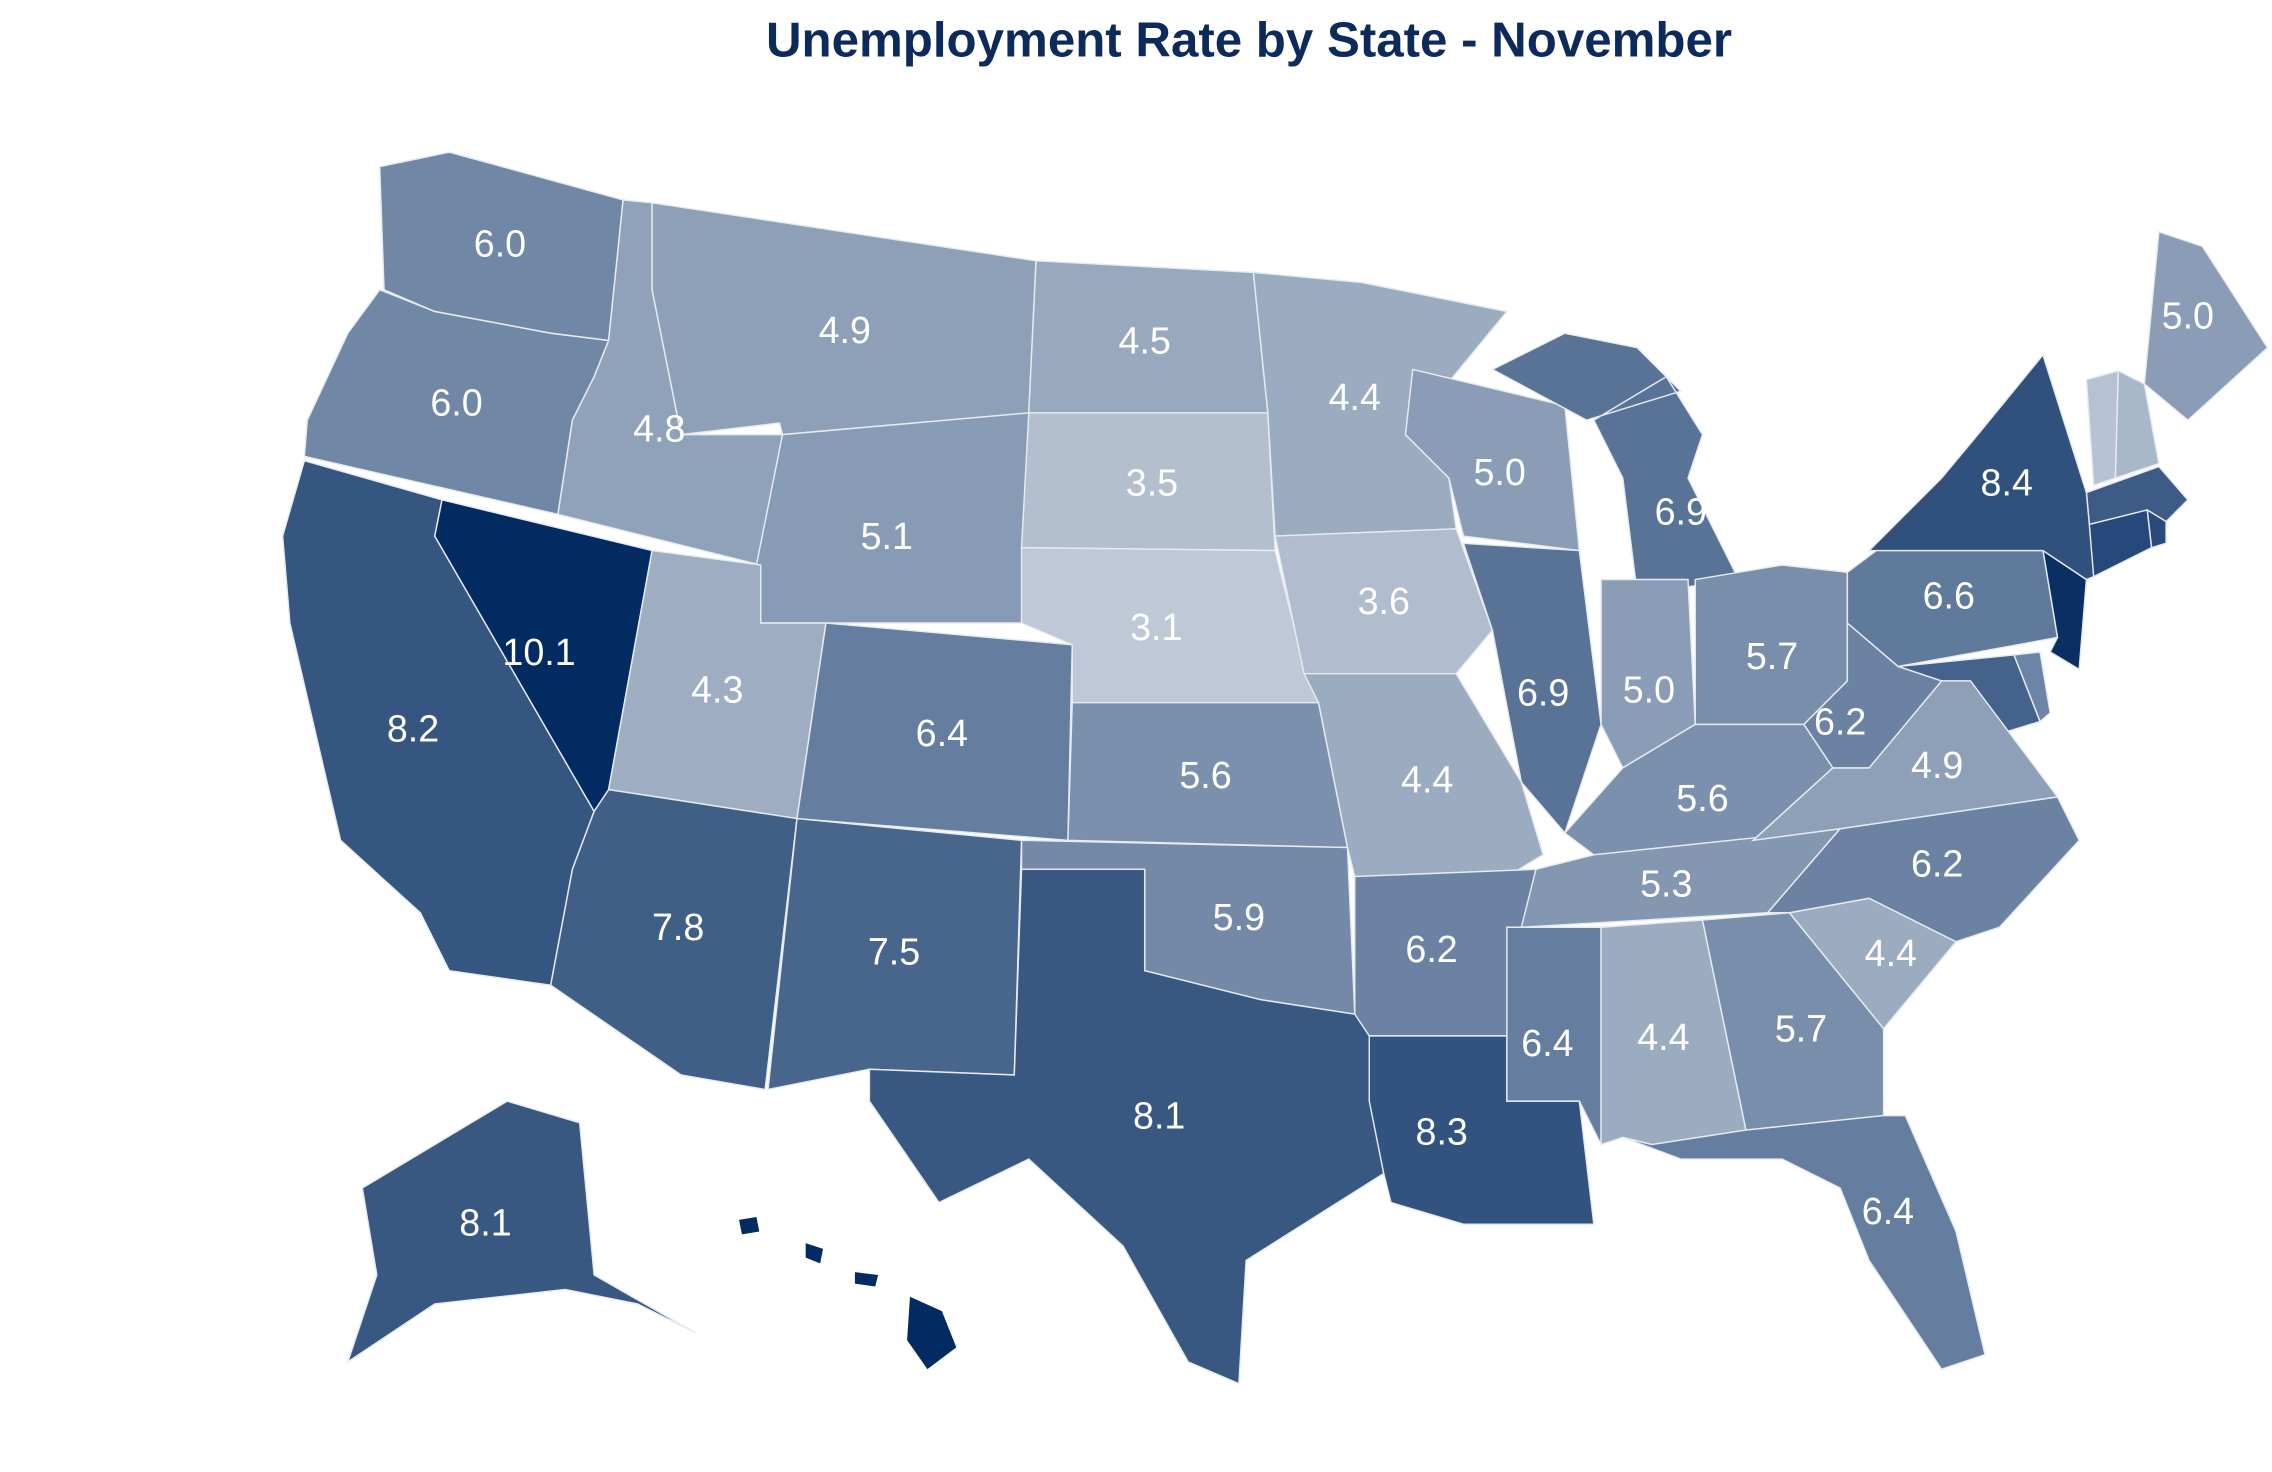  Describe the element at coordinates (659, 429) in the screenshot. I see `state-value-label: 4.8` at that location.